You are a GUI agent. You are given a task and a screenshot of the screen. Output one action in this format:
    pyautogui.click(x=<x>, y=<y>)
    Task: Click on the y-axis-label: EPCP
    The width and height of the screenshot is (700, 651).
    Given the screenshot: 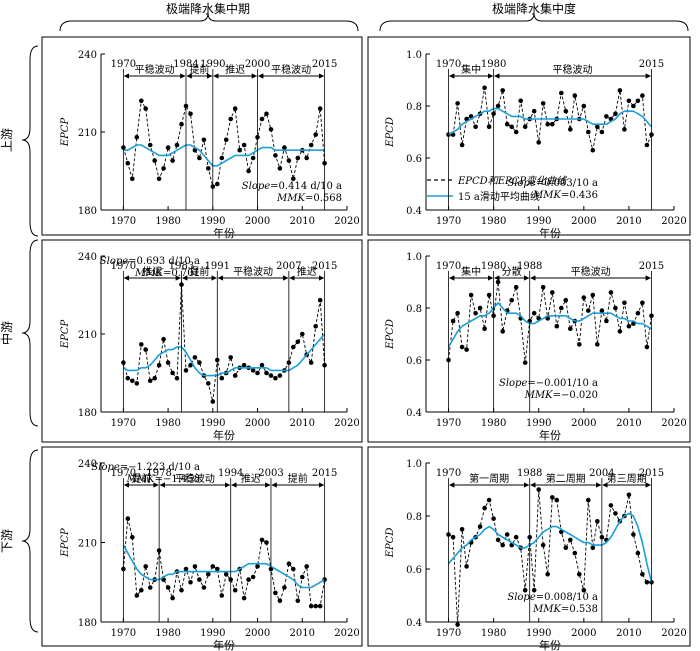 What is the action you would take?
    pyautogui.click(x=65, y=543)
    